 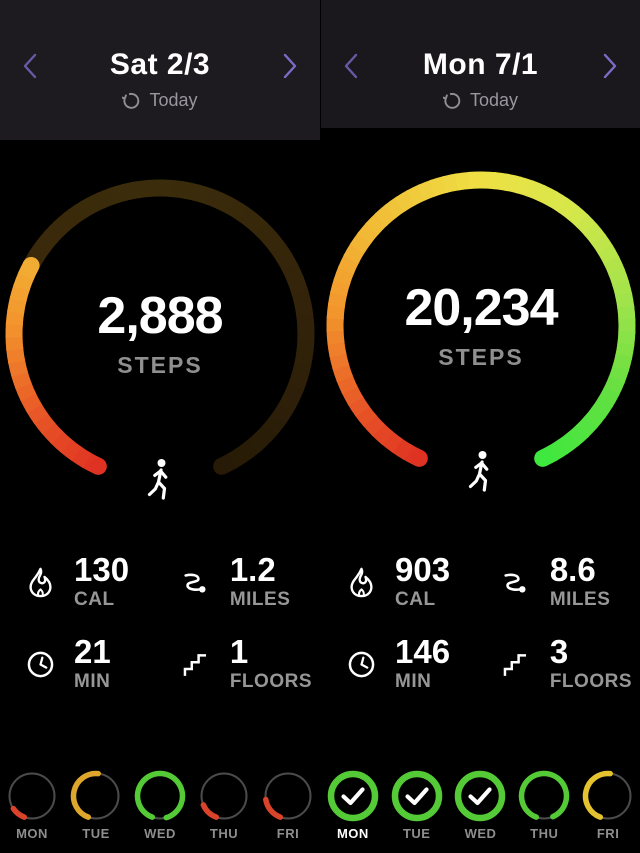 I want to click on page-title: Sat 2/3, so click(x=160, y=64).